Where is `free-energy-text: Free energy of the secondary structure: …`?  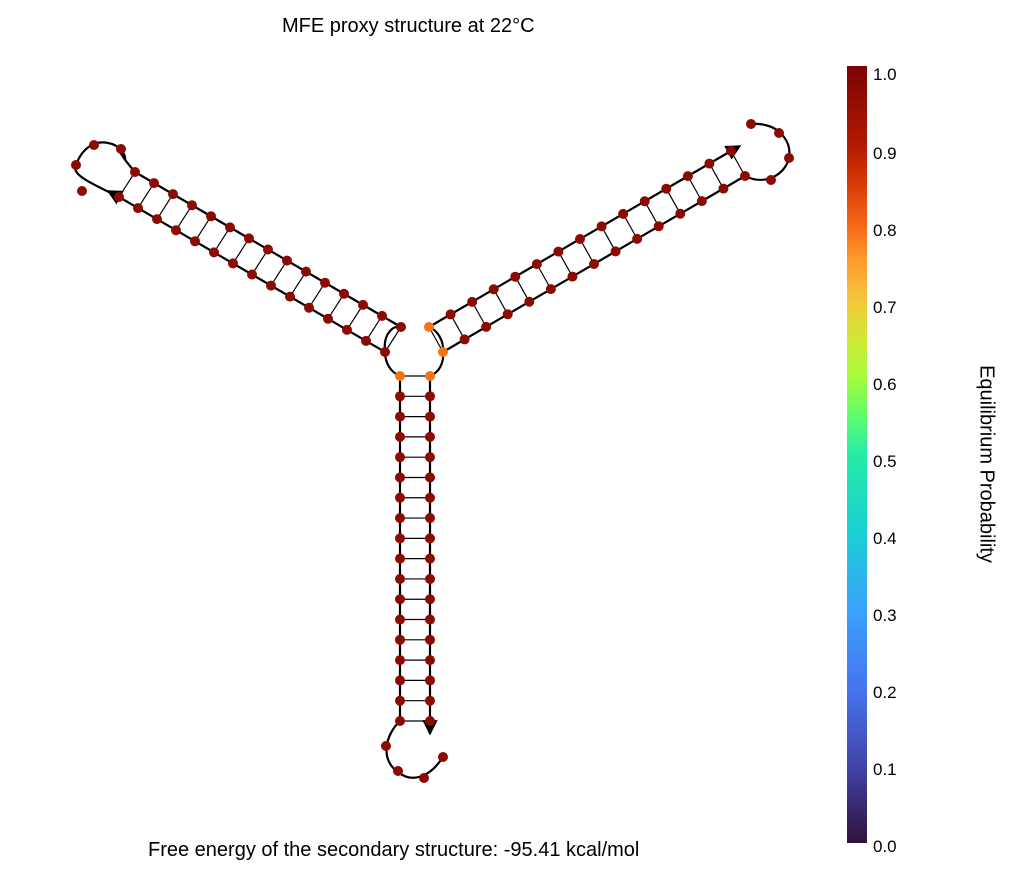 free-energy-text: Free energy of the secondary structure: … is located at coordinates (394, 850).